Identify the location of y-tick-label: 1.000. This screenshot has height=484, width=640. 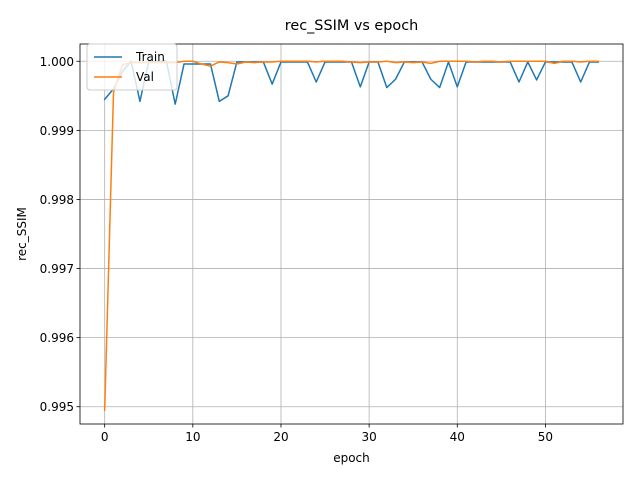
(57, 62).